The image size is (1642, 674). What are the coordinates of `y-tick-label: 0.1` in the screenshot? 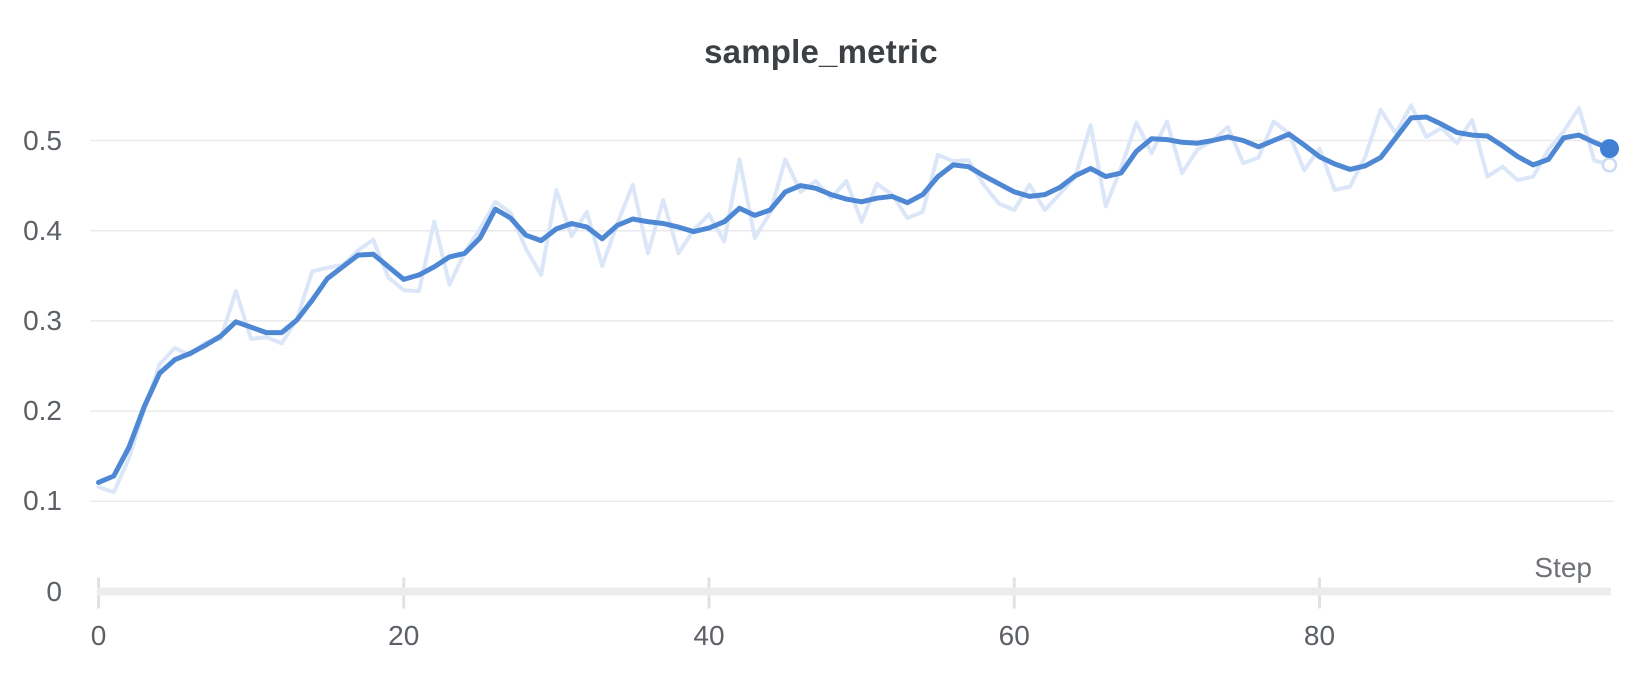 It's located at (42, 501).